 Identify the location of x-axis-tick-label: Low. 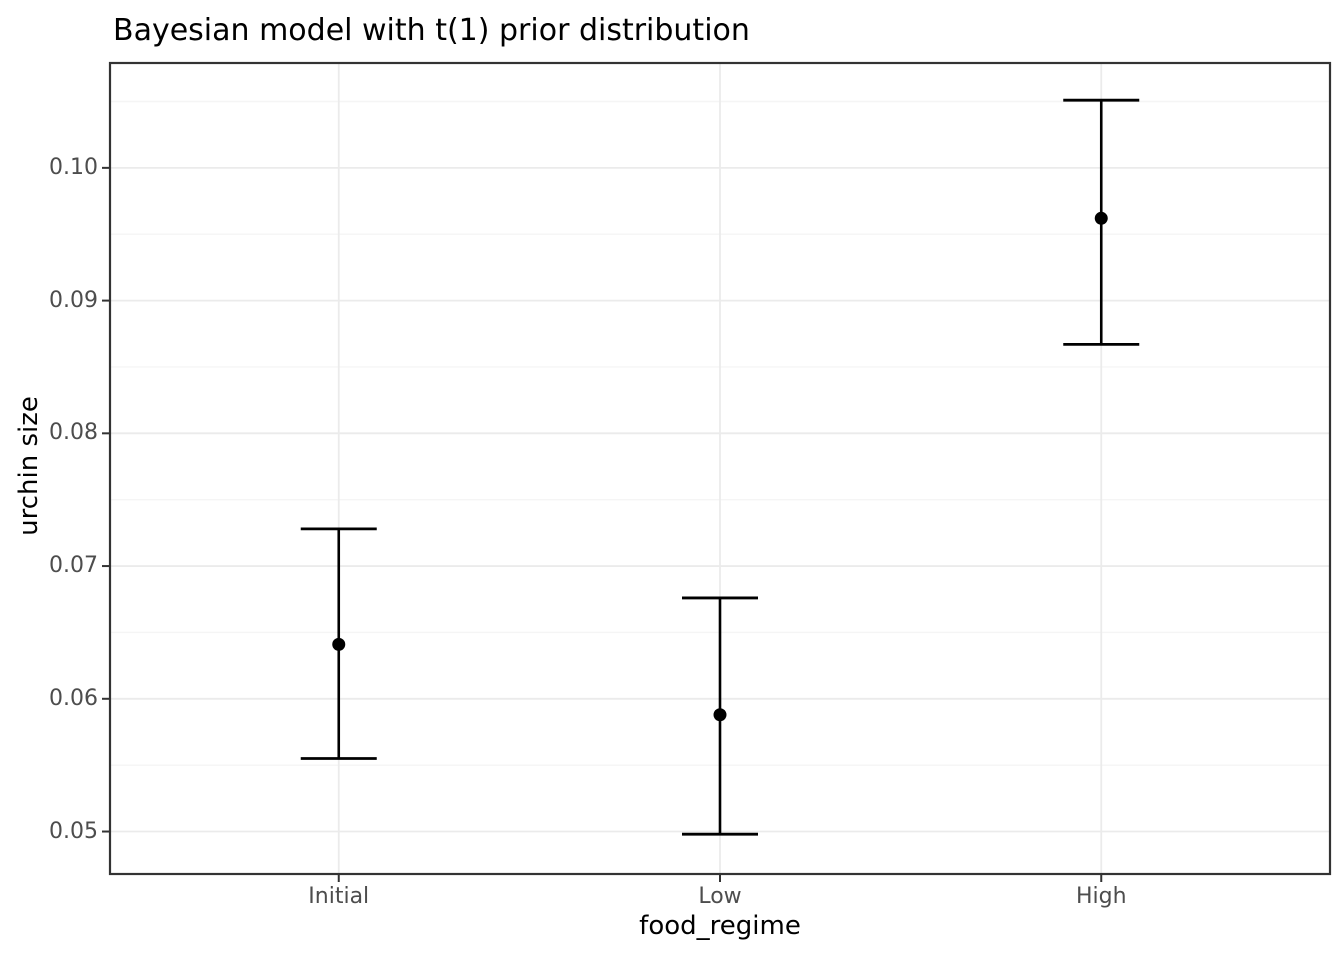
(720, 896).